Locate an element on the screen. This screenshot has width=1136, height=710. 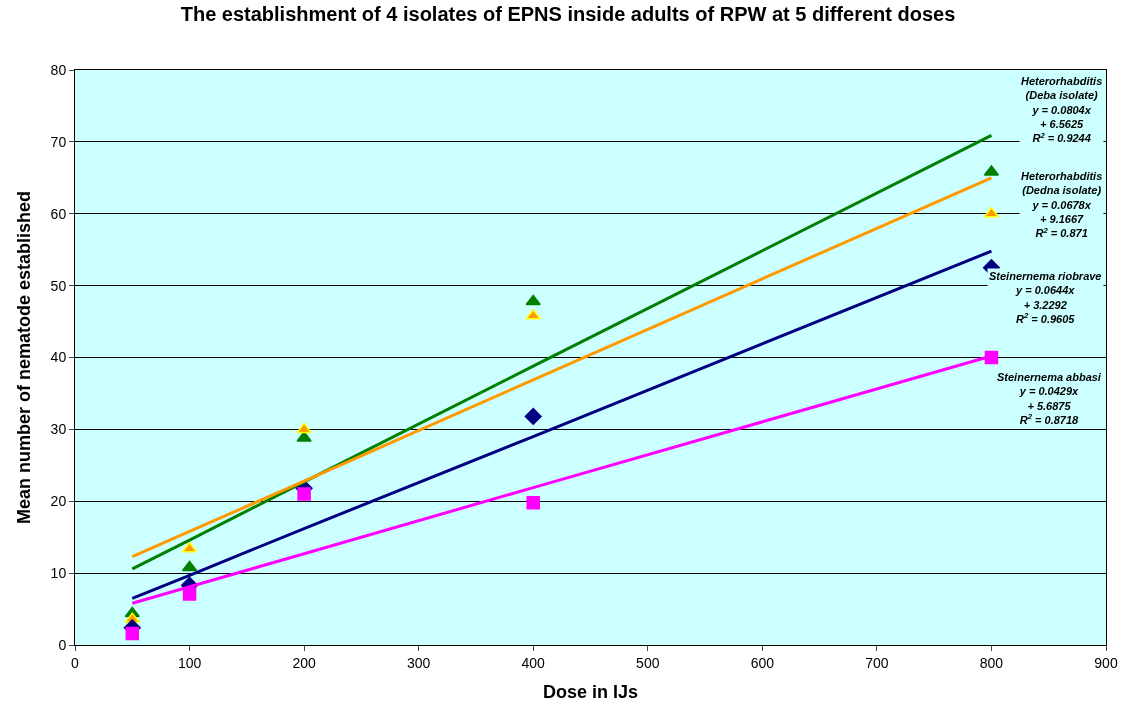
y-tick-label: 60 is located at coordinates (58, 213).